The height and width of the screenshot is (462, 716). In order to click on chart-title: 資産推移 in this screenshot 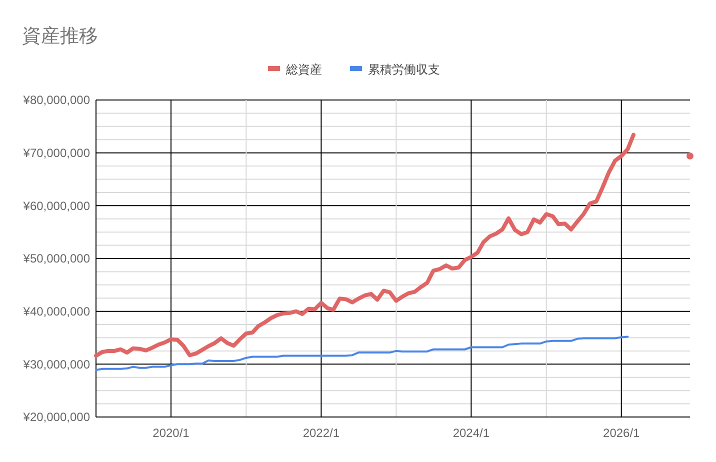, I will do `click(60, 36)`.